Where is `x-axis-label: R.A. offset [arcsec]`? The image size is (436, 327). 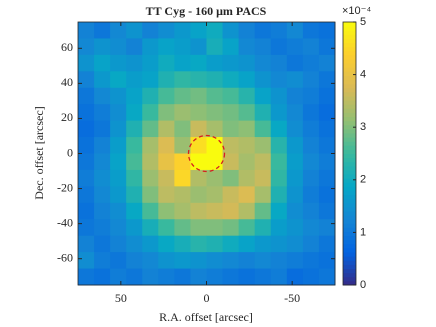
x-axis-label: R.A. offset [arcsec] is located at coordinates (206, 317).